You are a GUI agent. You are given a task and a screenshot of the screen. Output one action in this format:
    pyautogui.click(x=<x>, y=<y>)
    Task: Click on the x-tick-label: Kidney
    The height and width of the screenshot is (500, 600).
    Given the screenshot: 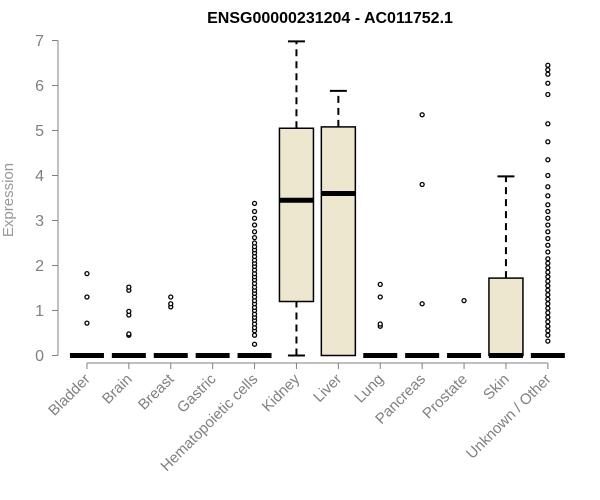 What is the action you would take?
    pyautogui.click(x=281, y=392)
    